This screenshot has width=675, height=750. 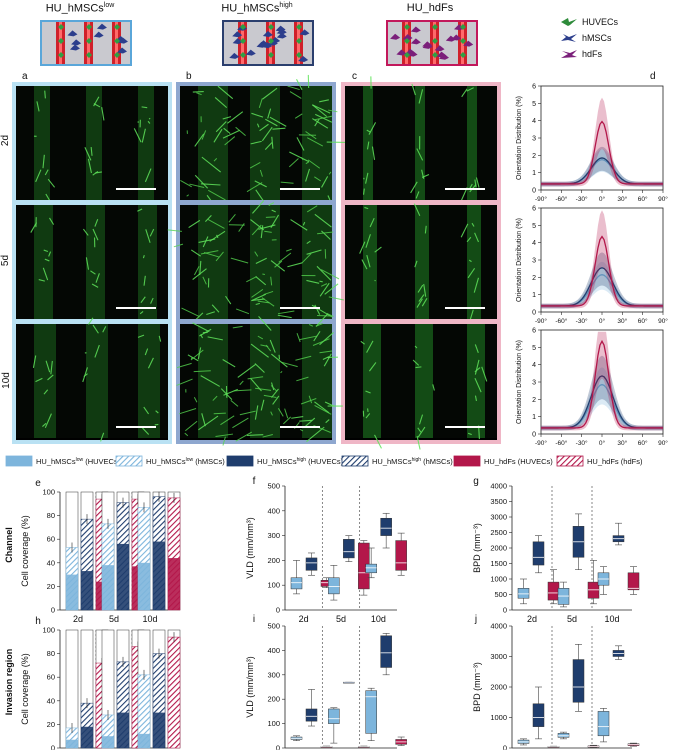 What do you see at coordinates (534, 156) in the screenshot?
I see `orientation-ytick-label: 2` at bounding box center [534, 156].